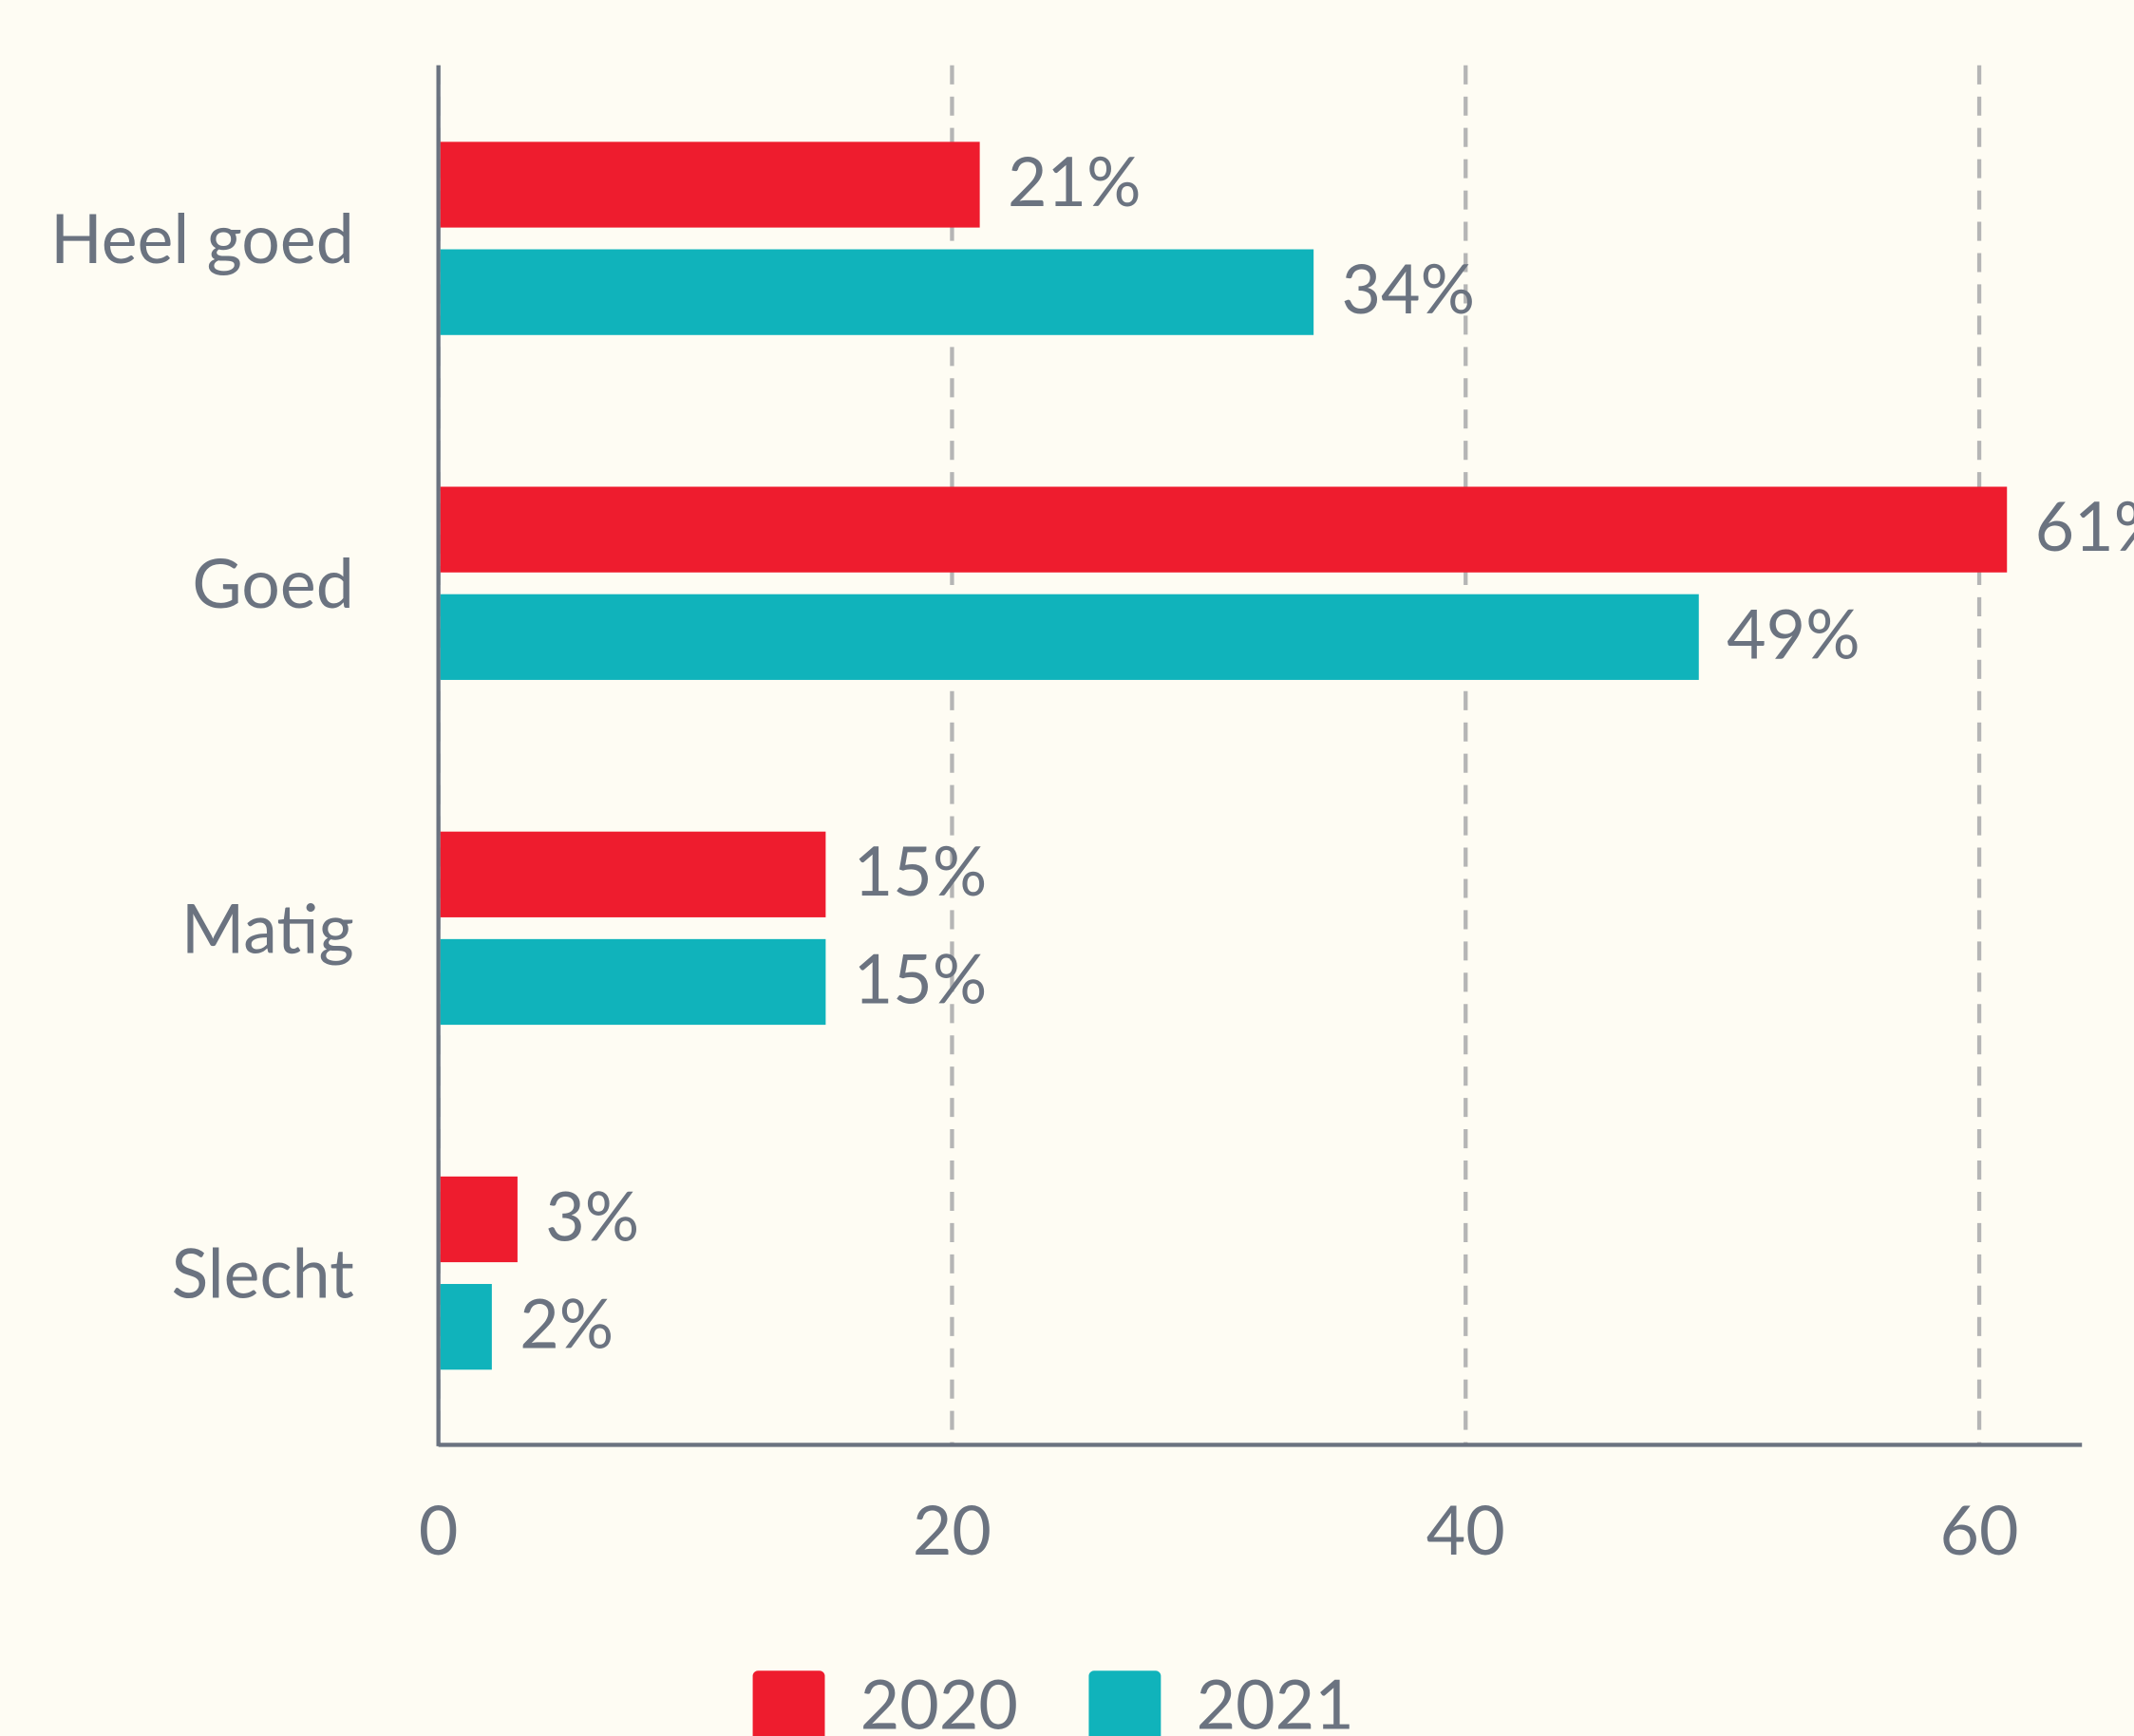 The image size is (2134, 1736). I want to click on value-label: 3%, so click(592, 1214).